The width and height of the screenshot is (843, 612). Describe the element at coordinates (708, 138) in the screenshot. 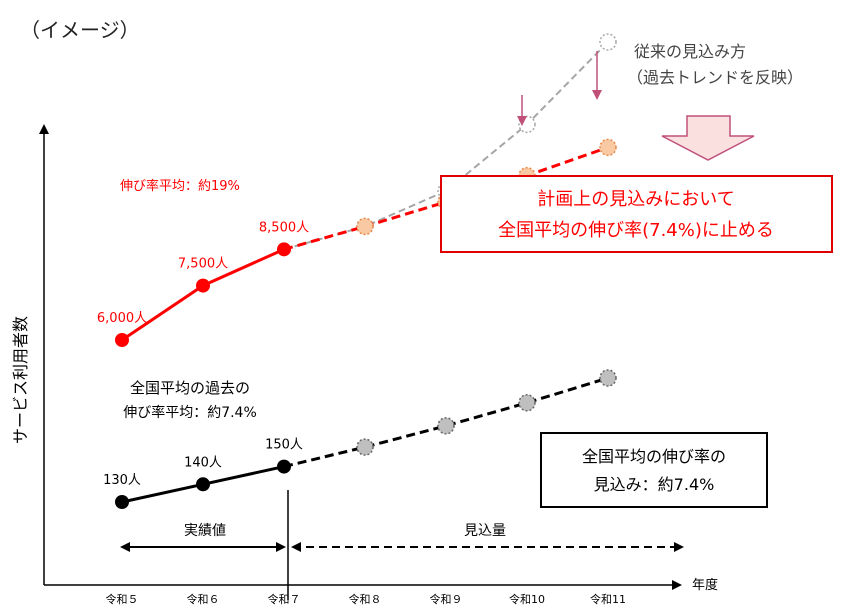

I see `block-down-arrow` at that location.